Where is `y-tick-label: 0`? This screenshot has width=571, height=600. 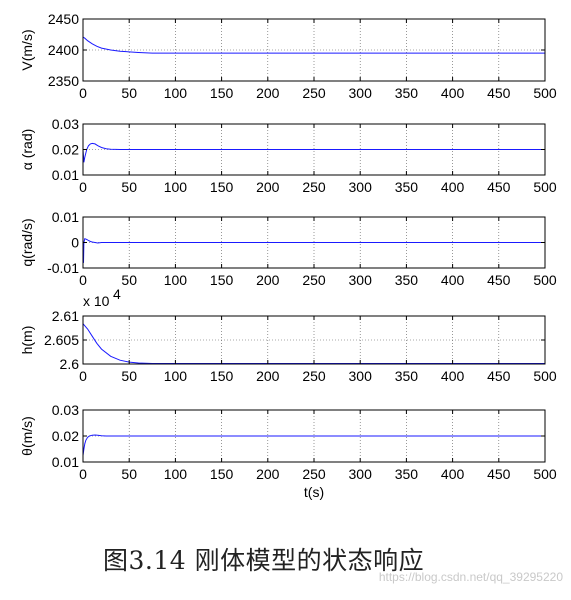 y-tick-label: 0 is located at coordinates (75, 243).